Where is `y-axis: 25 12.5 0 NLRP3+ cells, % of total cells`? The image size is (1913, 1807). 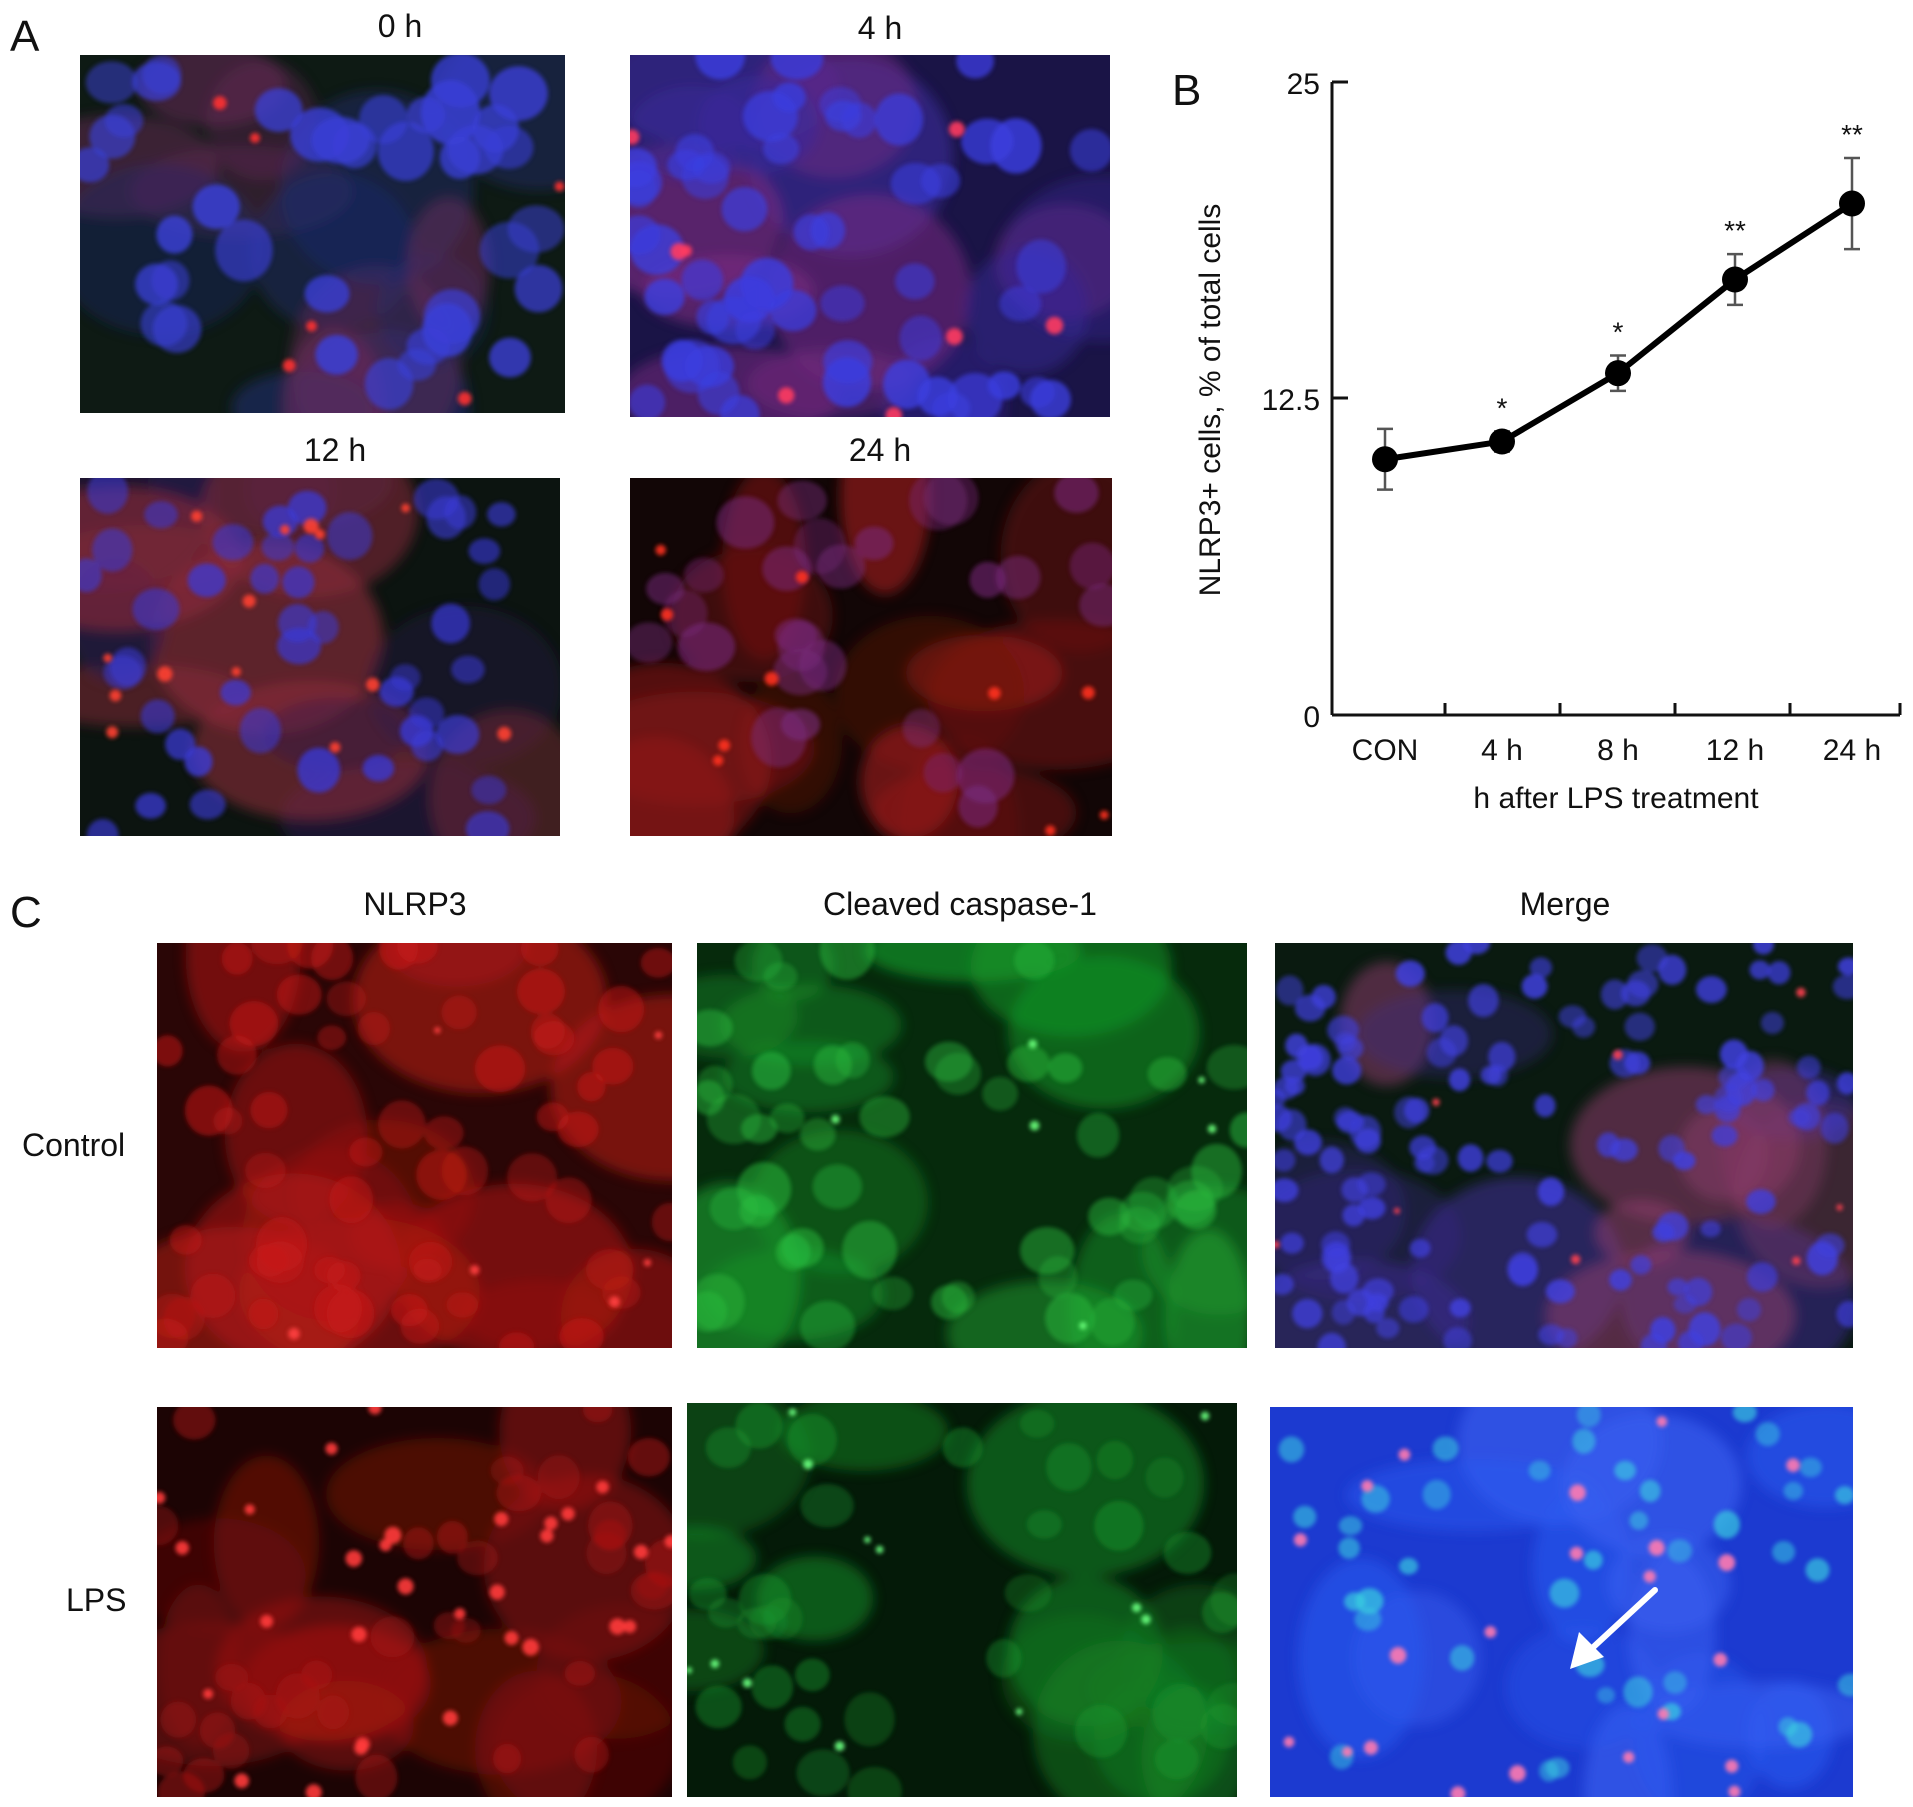 y-axis: 25 12.5 0 NLRP3+ cells, % of total cells is located at coordinates (1271, 401).